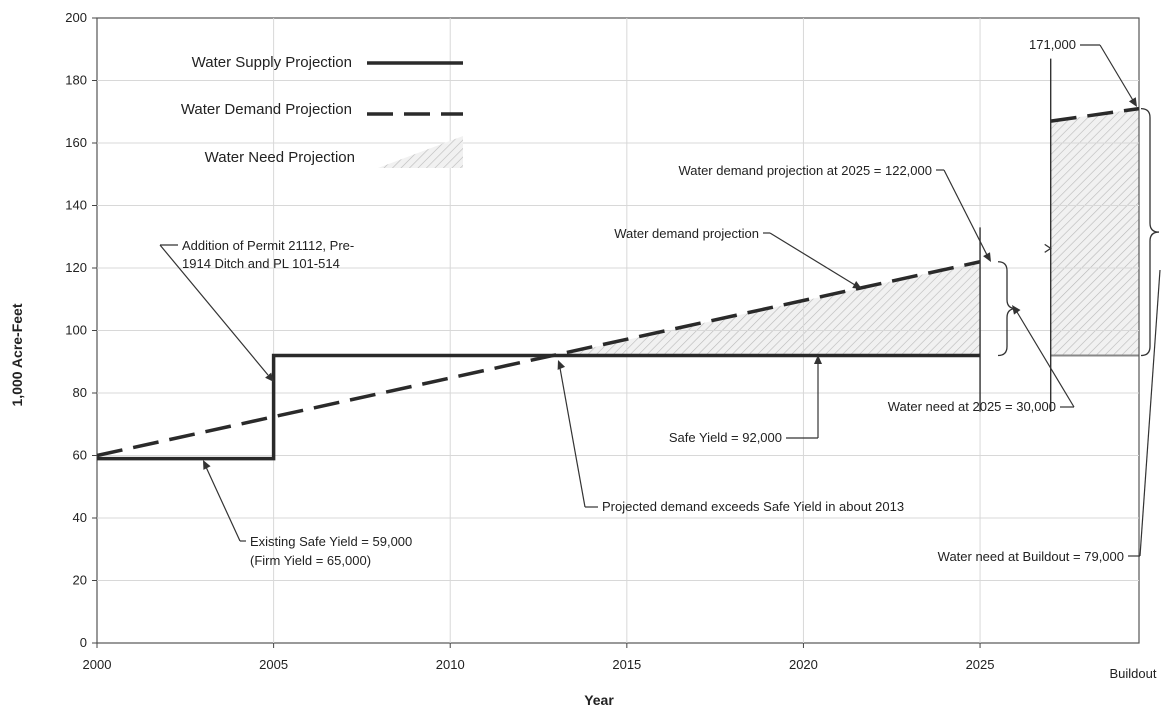 The image size is (1168, 709). What do you see at coordinates (310, 560) in the screenshot?
I see `annotation-text: (Firm Yield = 65,000)` at bounding box center [310, 560].